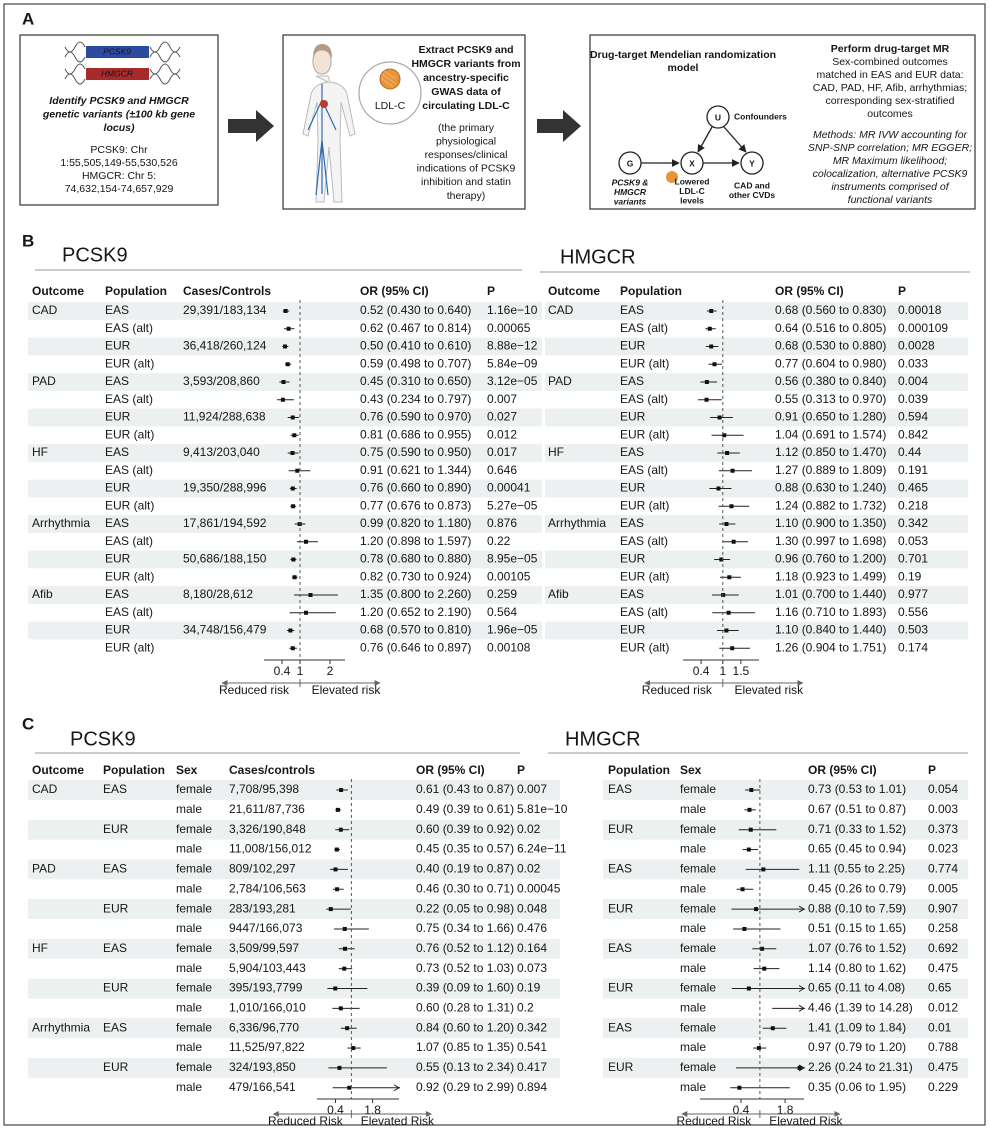 The height and width of the screenshot is (1130, 990). I want to click on cell-label: 0.35 (0.06 to 1.95), so click(857, 1087).